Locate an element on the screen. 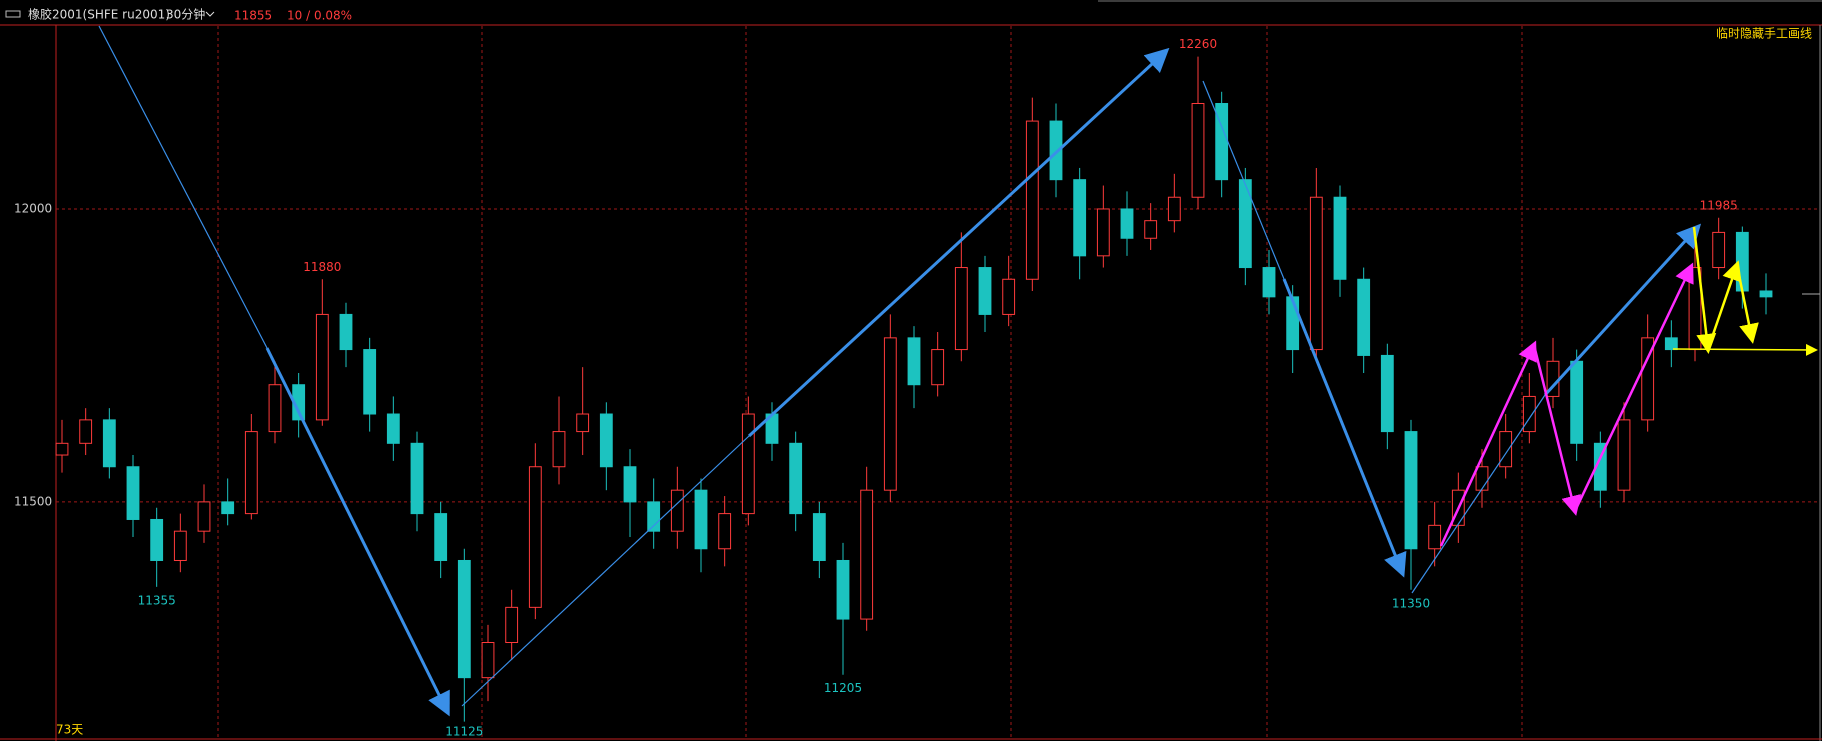 Image resolution: width=1822 pixels, height=741 pixels. menu-icon is located at coordinates (13, 14).